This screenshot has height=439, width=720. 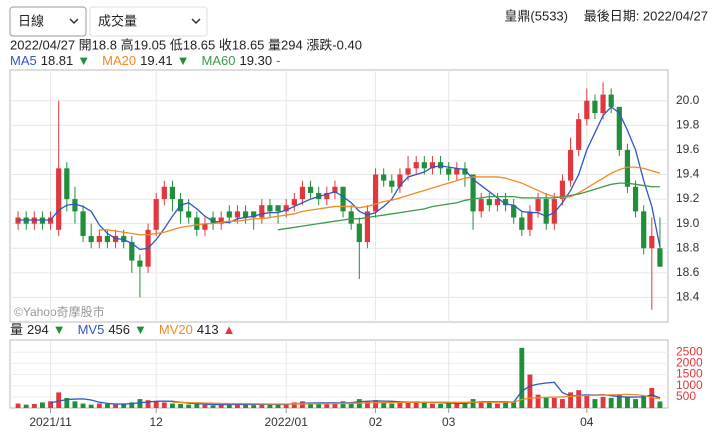 What do you see at coordinates (339, 374) in the screenshot?
I see `volume-panel` at bounding box center [339, 374].